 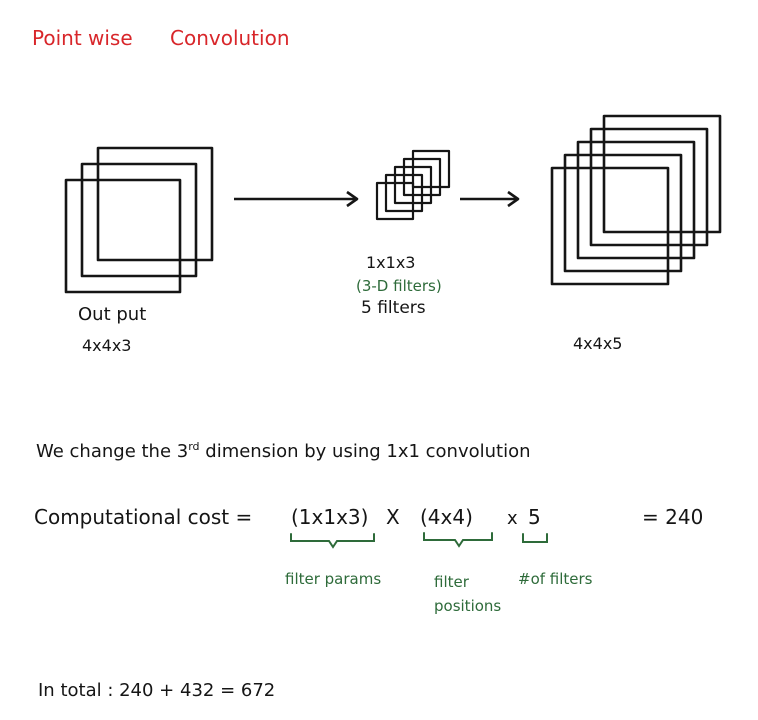 I want to click on input-volume, so click(x=139, y=220).